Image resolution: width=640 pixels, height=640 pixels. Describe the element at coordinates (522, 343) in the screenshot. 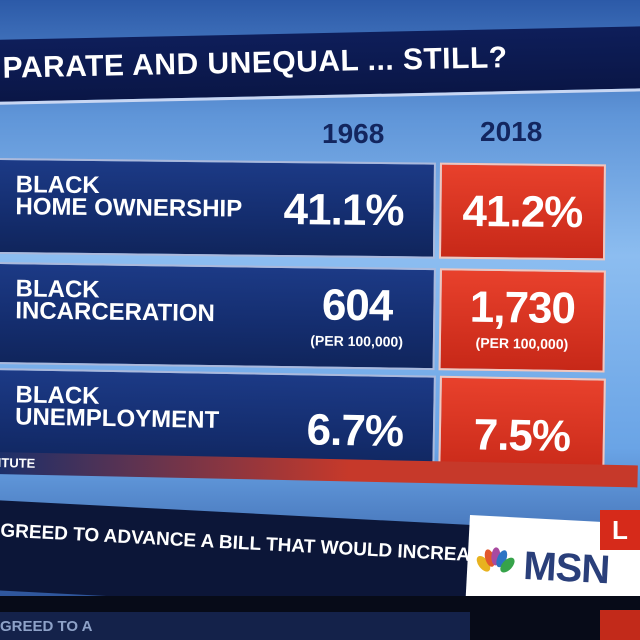

I see `value-2018-unit: (PER 100,000)` at that location.